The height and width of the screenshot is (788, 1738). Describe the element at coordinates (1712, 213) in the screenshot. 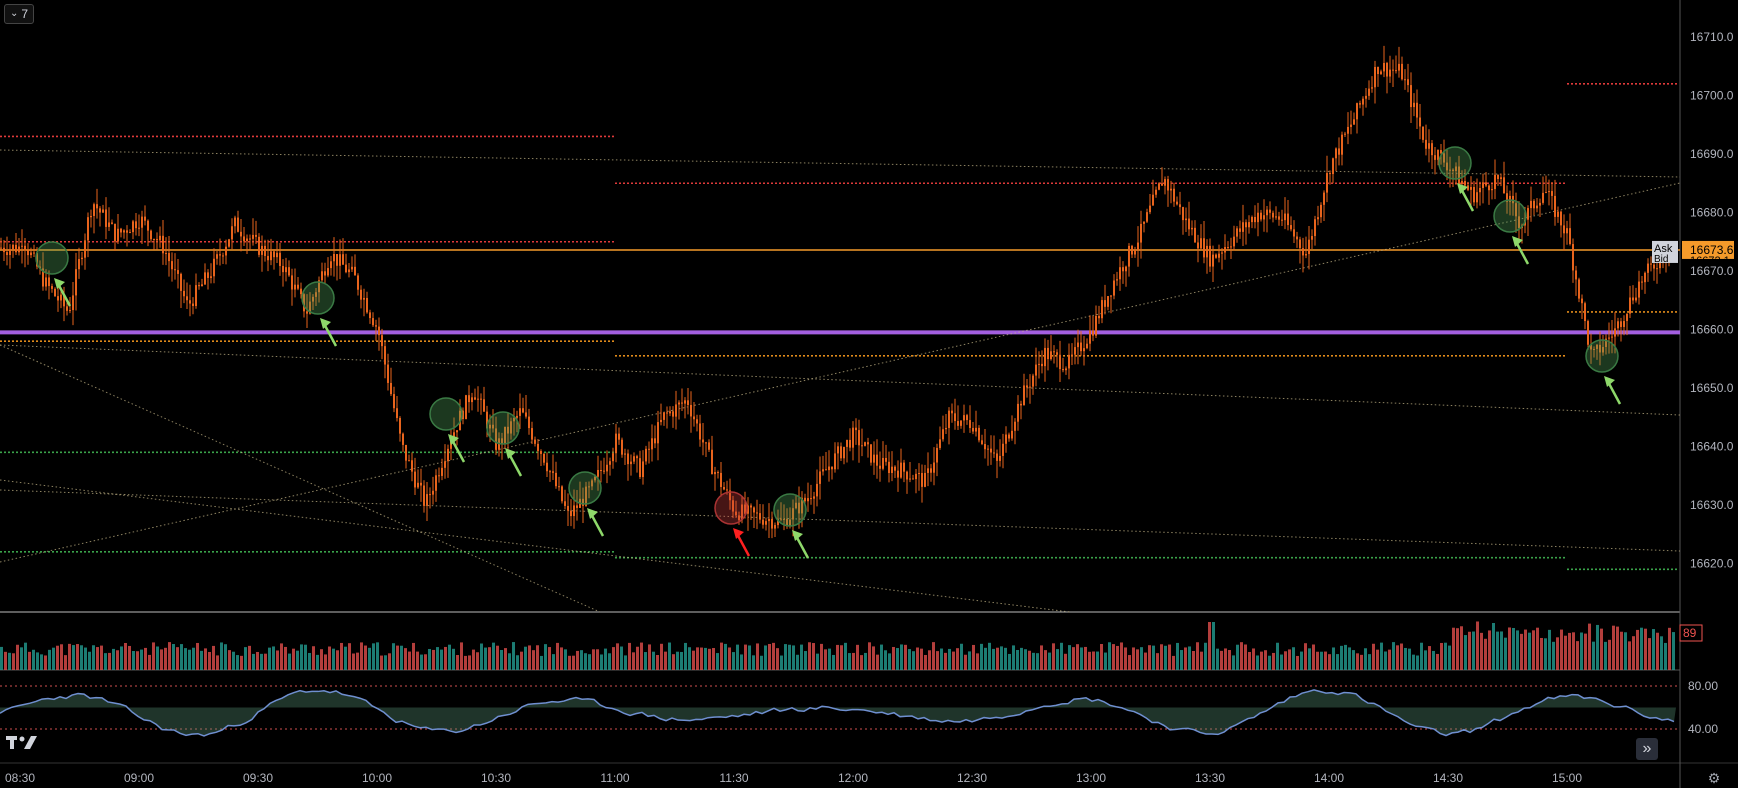

I see `price-tick-label: 16680.0` at that location.